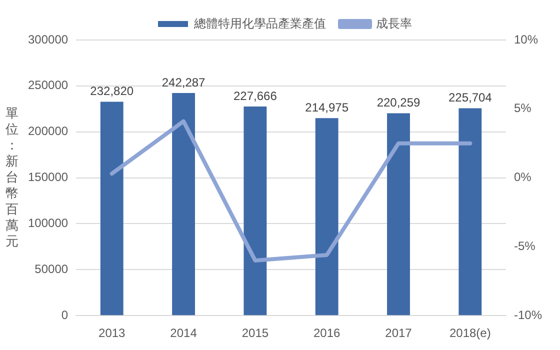 This screenshot has width=560, height=350. What do you see at coordinates (259, 23) in the screenshot?
I see `legend-label: 總體特用化學品產業產值` at bounding box center [259, 23].